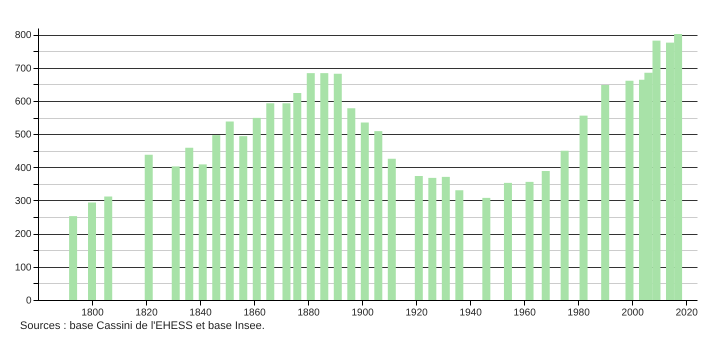 This screenshot has width=710, height=340. I want to click on y-tick-label: 400, so click(23, 168).